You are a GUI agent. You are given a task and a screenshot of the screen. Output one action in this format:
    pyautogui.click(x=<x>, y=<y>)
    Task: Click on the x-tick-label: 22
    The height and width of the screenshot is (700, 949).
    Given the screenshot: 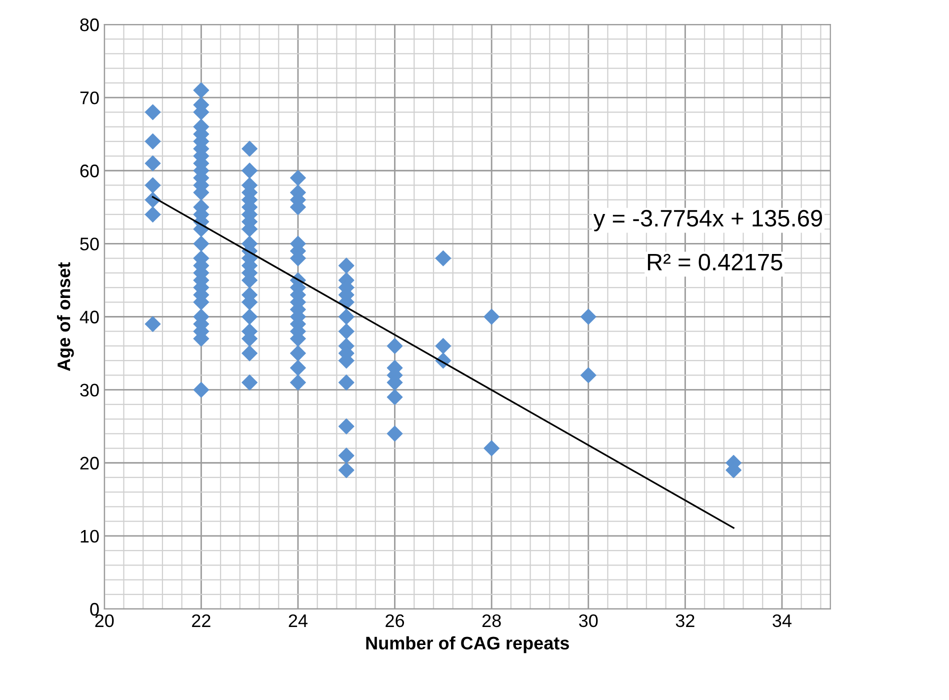 What is the action you would take?
    pyautogui.click(x=201, y=620)
    